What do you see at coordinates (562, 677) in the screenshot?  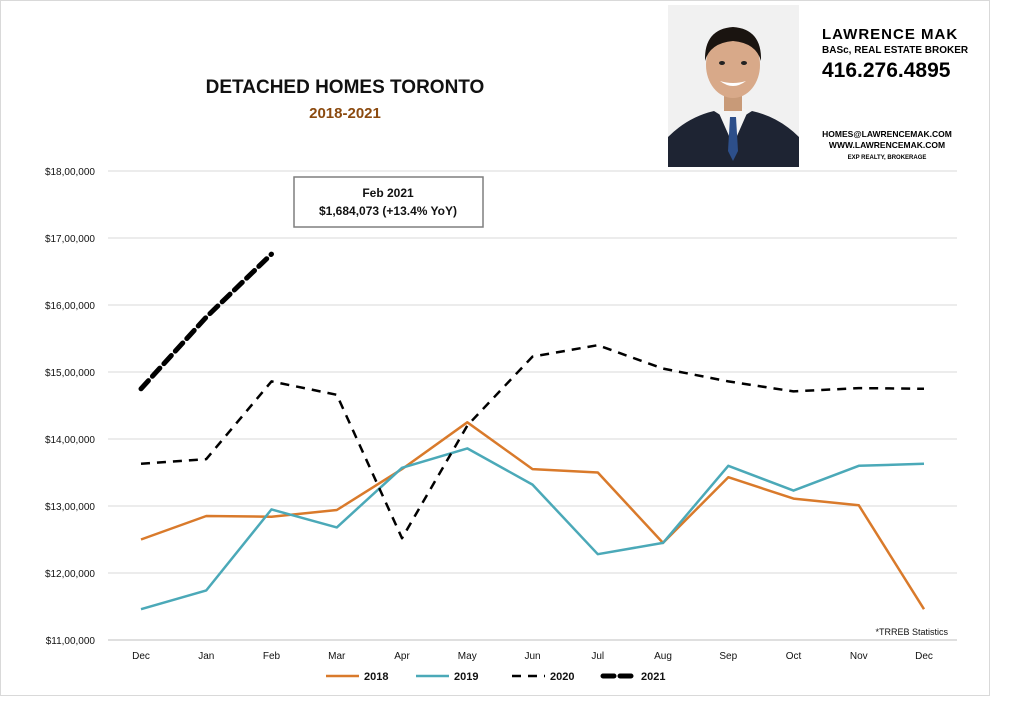 I see `legend-label-2020: 2020` at bounding box center [562, 677].